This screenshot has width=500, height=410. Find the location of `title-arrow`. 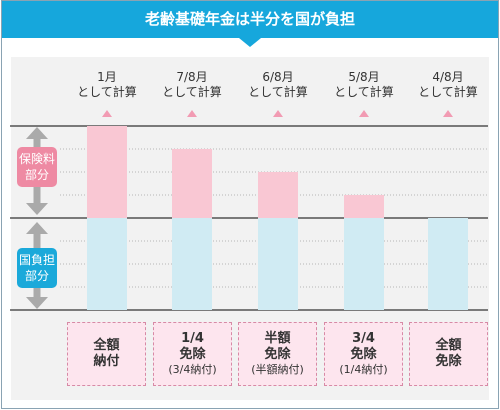

title-arrow is located at coordinates (250, 42).